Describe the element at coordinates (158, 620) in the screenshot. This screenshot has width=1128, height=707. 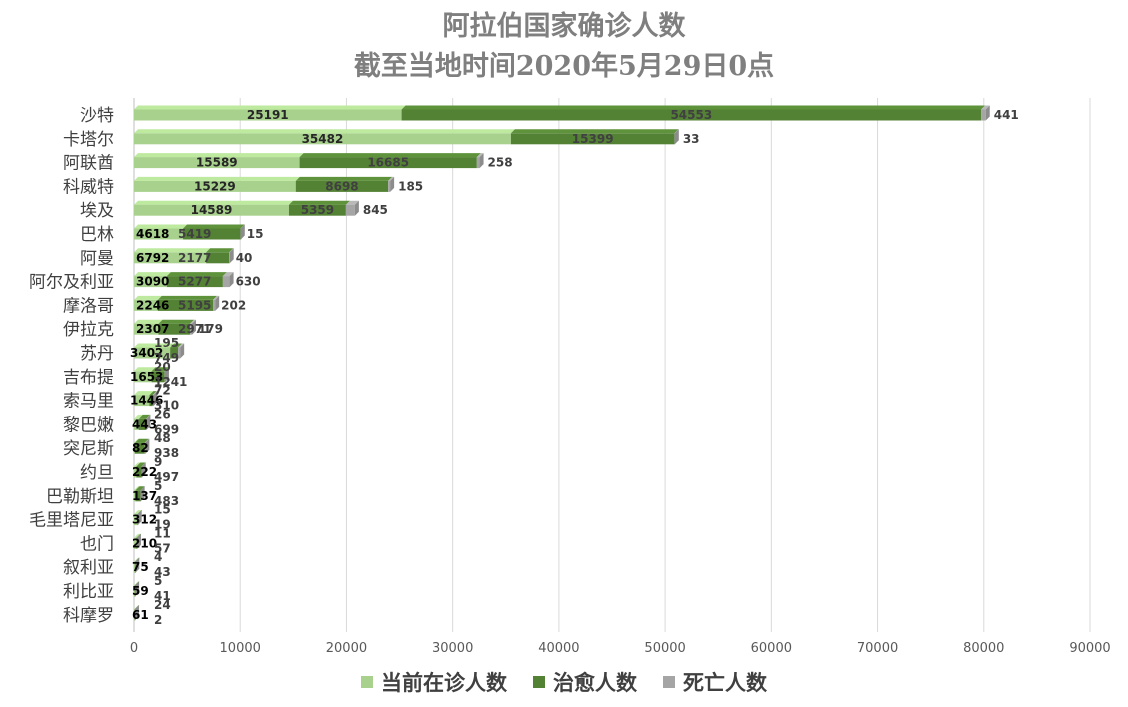
I see `data-label-recovered: 2` at that location.